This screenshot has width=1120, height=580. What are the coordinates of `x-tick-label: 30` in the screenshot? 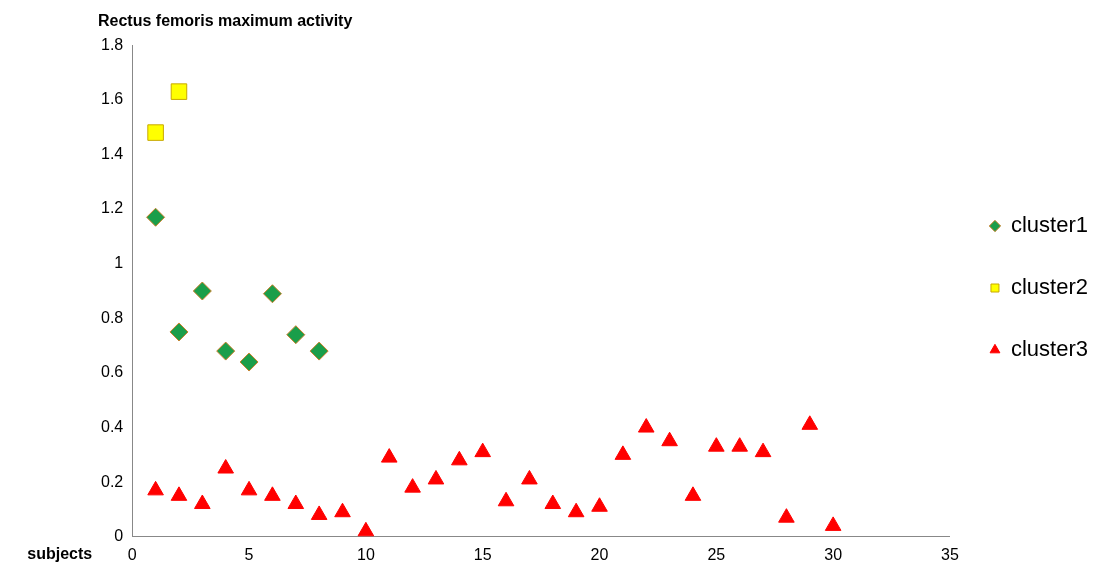 It's located at (833, 554).